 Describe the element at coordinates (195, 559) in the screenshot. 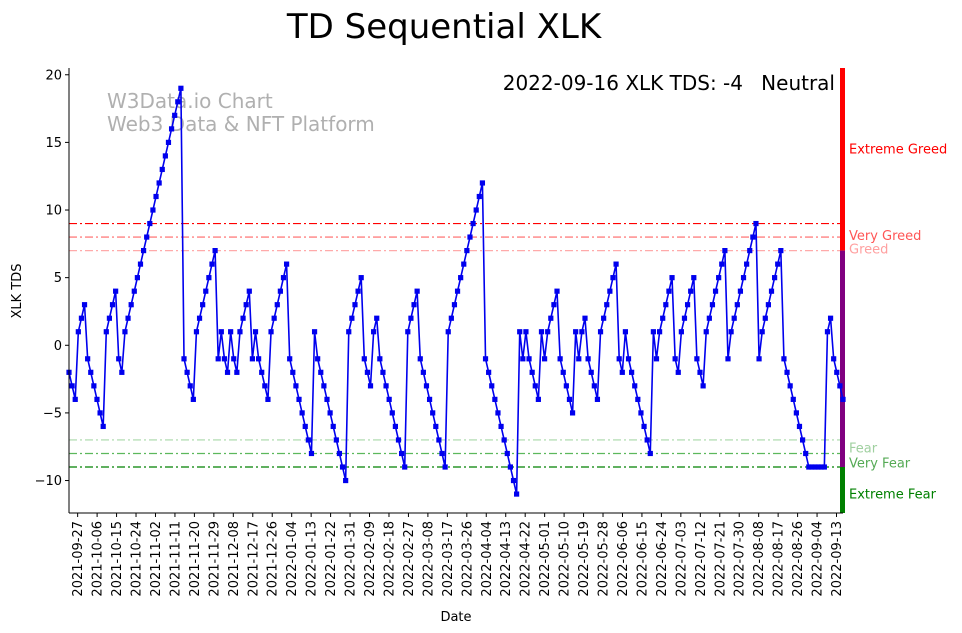

I see `x-tick-label: 2021-11-20` at that location.